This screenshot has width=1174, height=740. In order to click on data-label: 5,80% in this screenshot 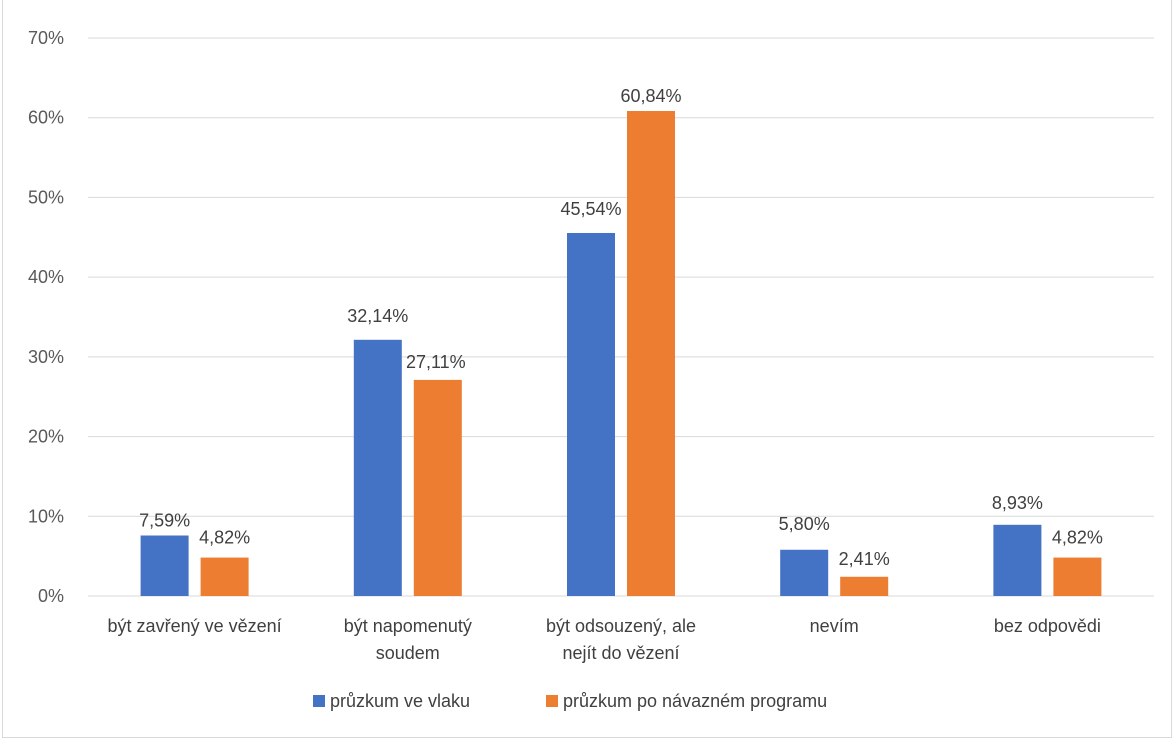, I will do `click(804, 524)`.